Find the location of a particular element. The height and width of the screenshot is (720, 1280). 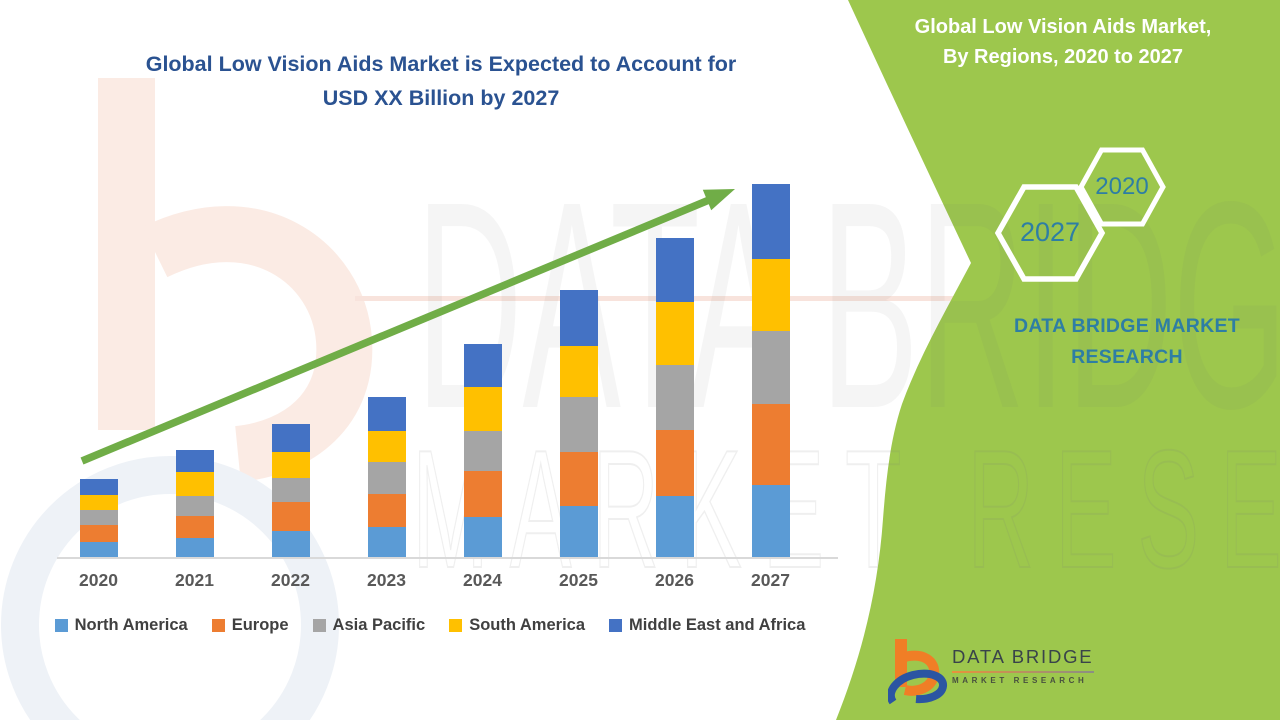

brand-text-line1: DATA BRIDGE MARKET is located at coordinates (1127, 326).